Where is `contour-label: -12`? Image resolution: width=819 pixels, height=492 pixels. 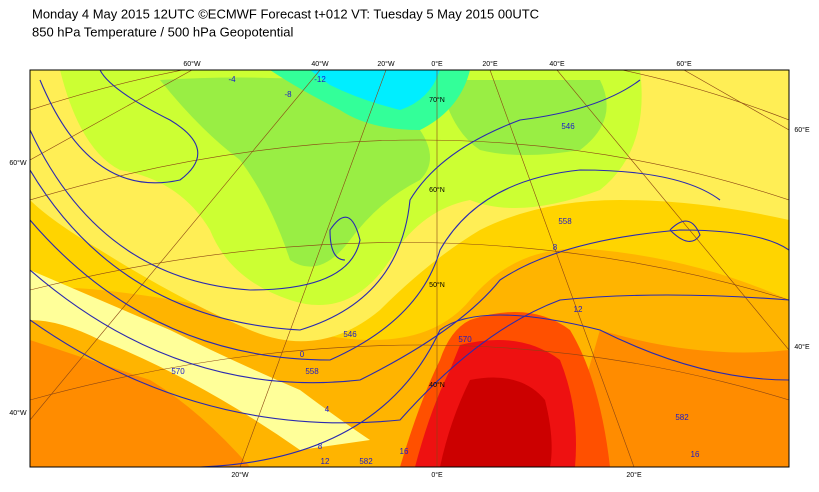 contour-label: -12 is located at coordinates (320, 79).